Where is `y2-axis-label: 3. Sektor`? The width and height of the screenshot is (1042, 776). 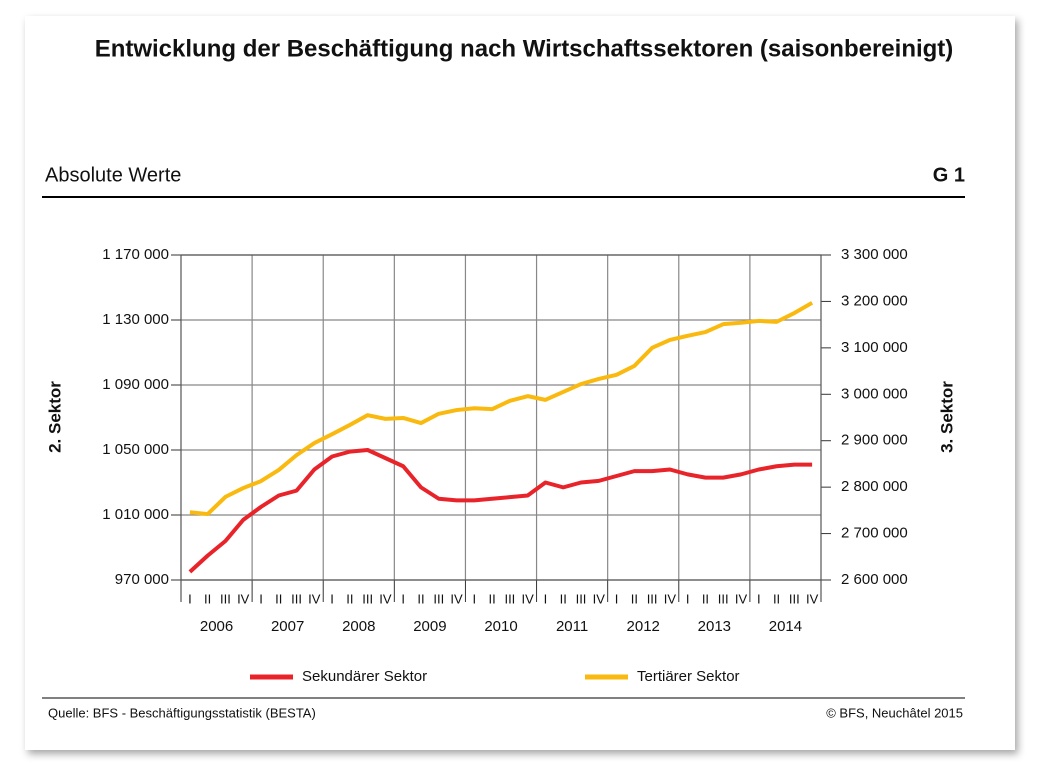 y2-axis-label: 3. Sektor is located at coordinates (946, 417).